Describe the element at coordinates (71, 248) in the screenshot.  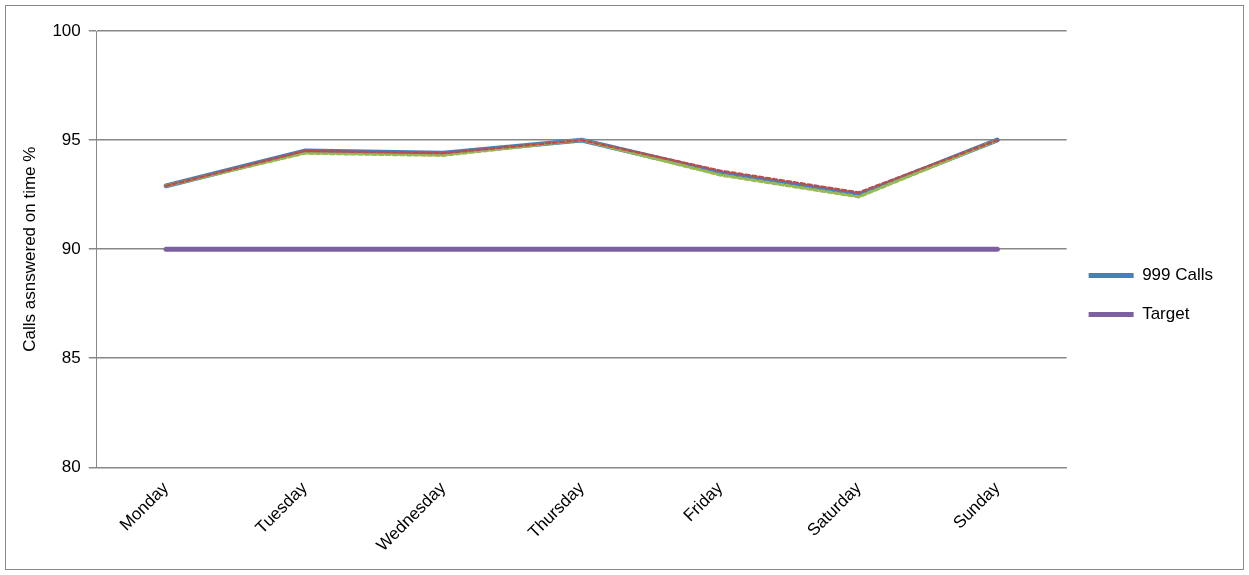
I see `y-tick-label: 90` at that location.